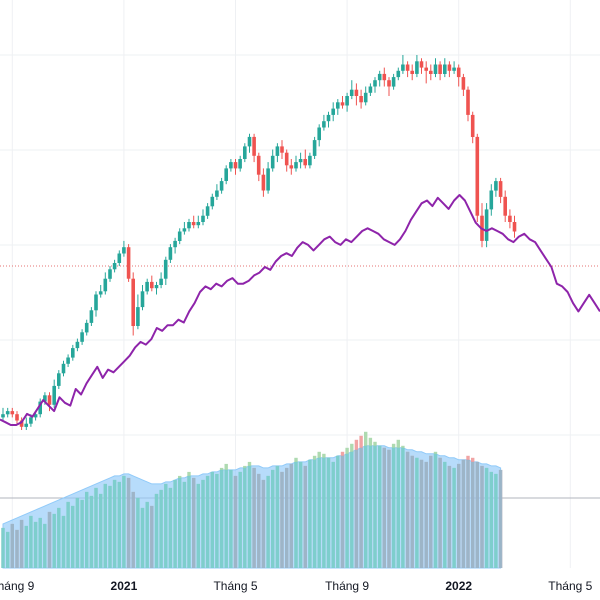  What do you see at coordinates (296, 586) in the screenshot?
I see `time-axis: Tháng 9 2021 Tháng 5 Tháng 9 2022 Tháng 5` at bounding box center [296, 586].